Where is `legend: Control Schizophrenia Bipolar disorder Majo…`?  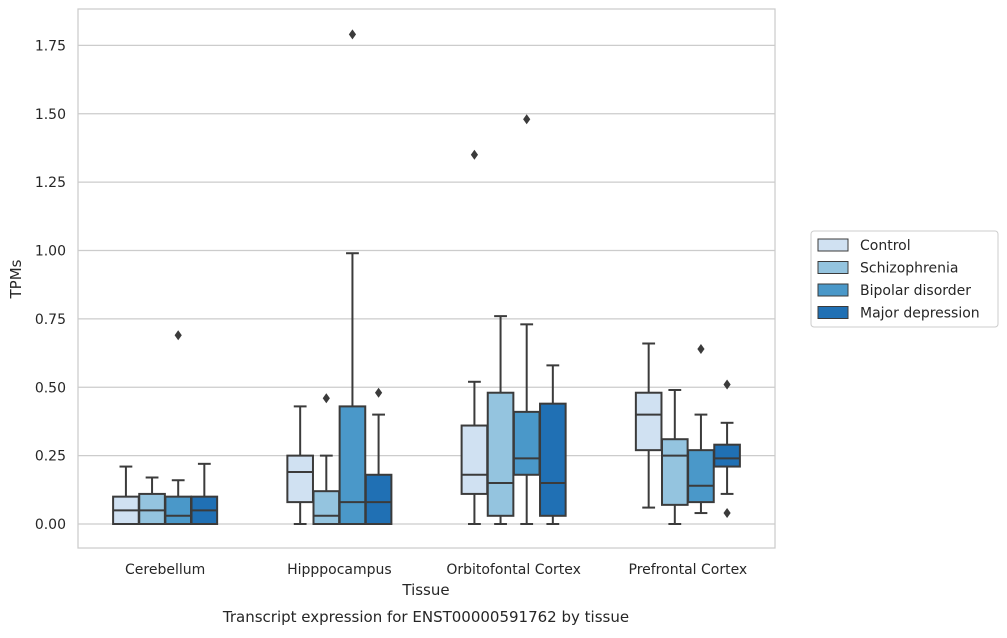
legend: Control Schizophrenia Bipolar disorder Majo… is located at coordinates (904, 279).